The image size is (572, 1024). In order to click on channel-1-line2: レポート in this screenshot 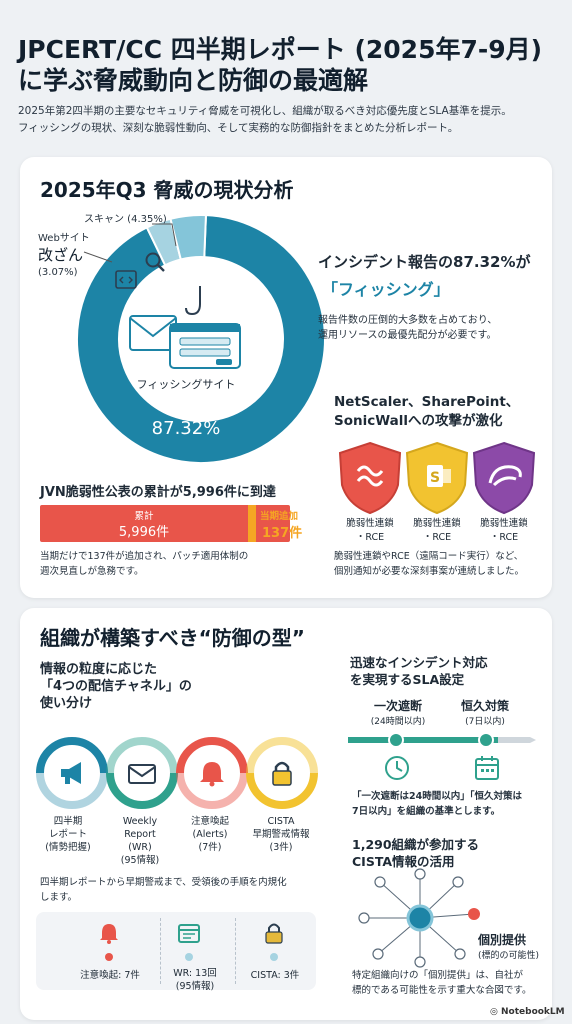, I will do `click(68, 834)`.